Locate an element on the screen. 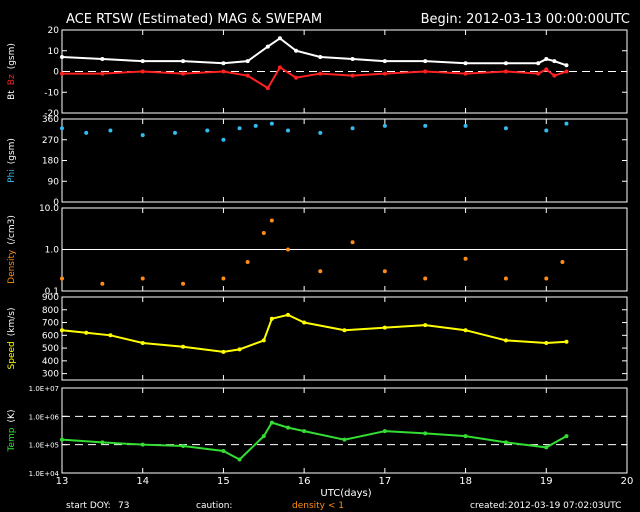 Image resolution: width=640 pixels, height=512 pixels. y-tick-label: 10 is located at coordinates (54, 52).